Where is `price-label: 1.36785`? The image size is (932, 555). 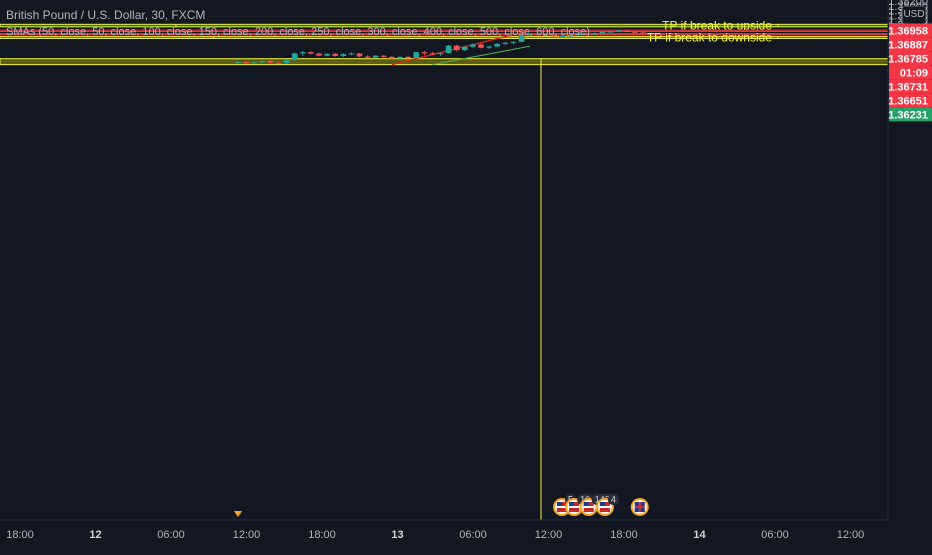 price-label: 1.36785 is located at coordinates (910, 58).